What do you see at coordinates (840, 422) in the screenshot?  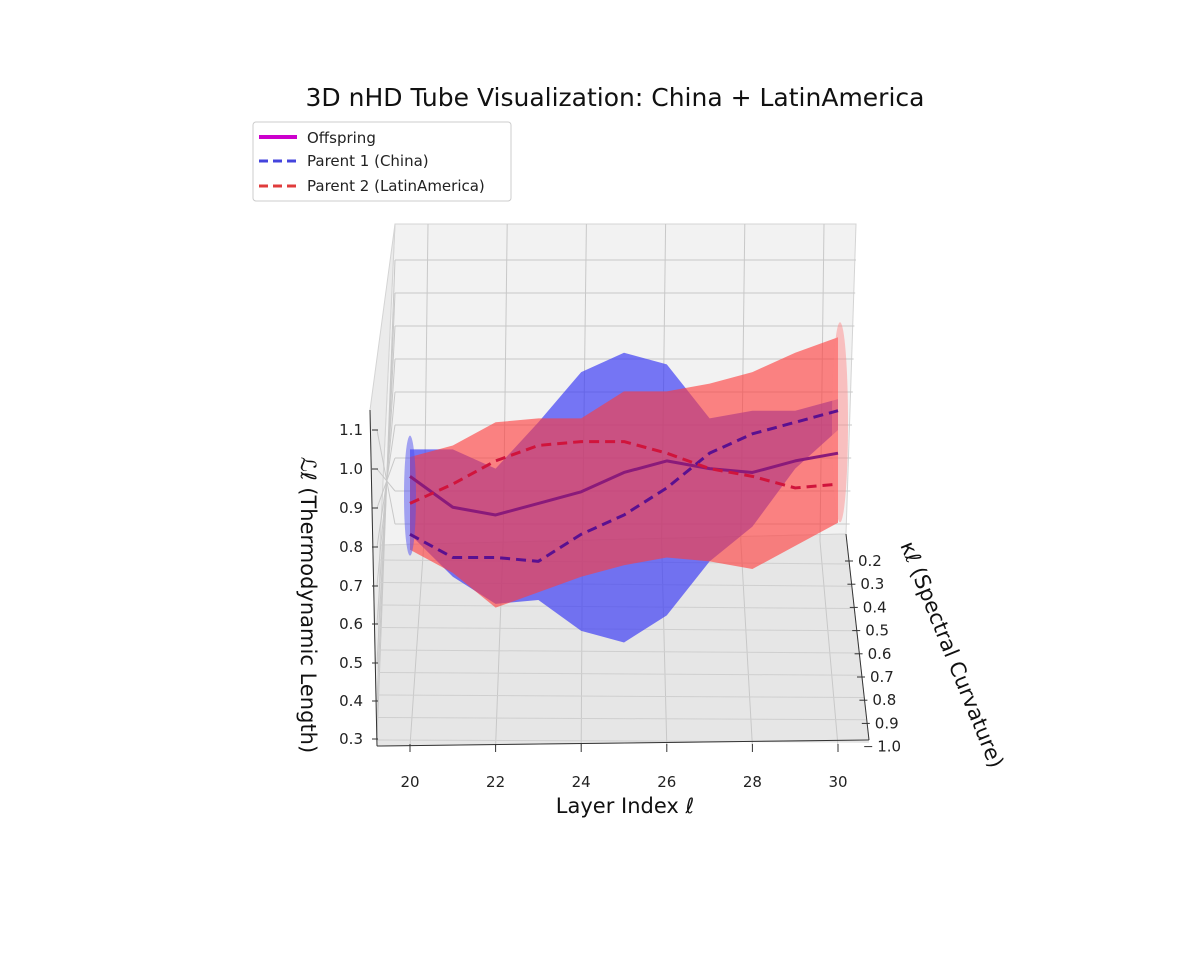 I see `tube-end-cap` at bounding box center [840, 422].